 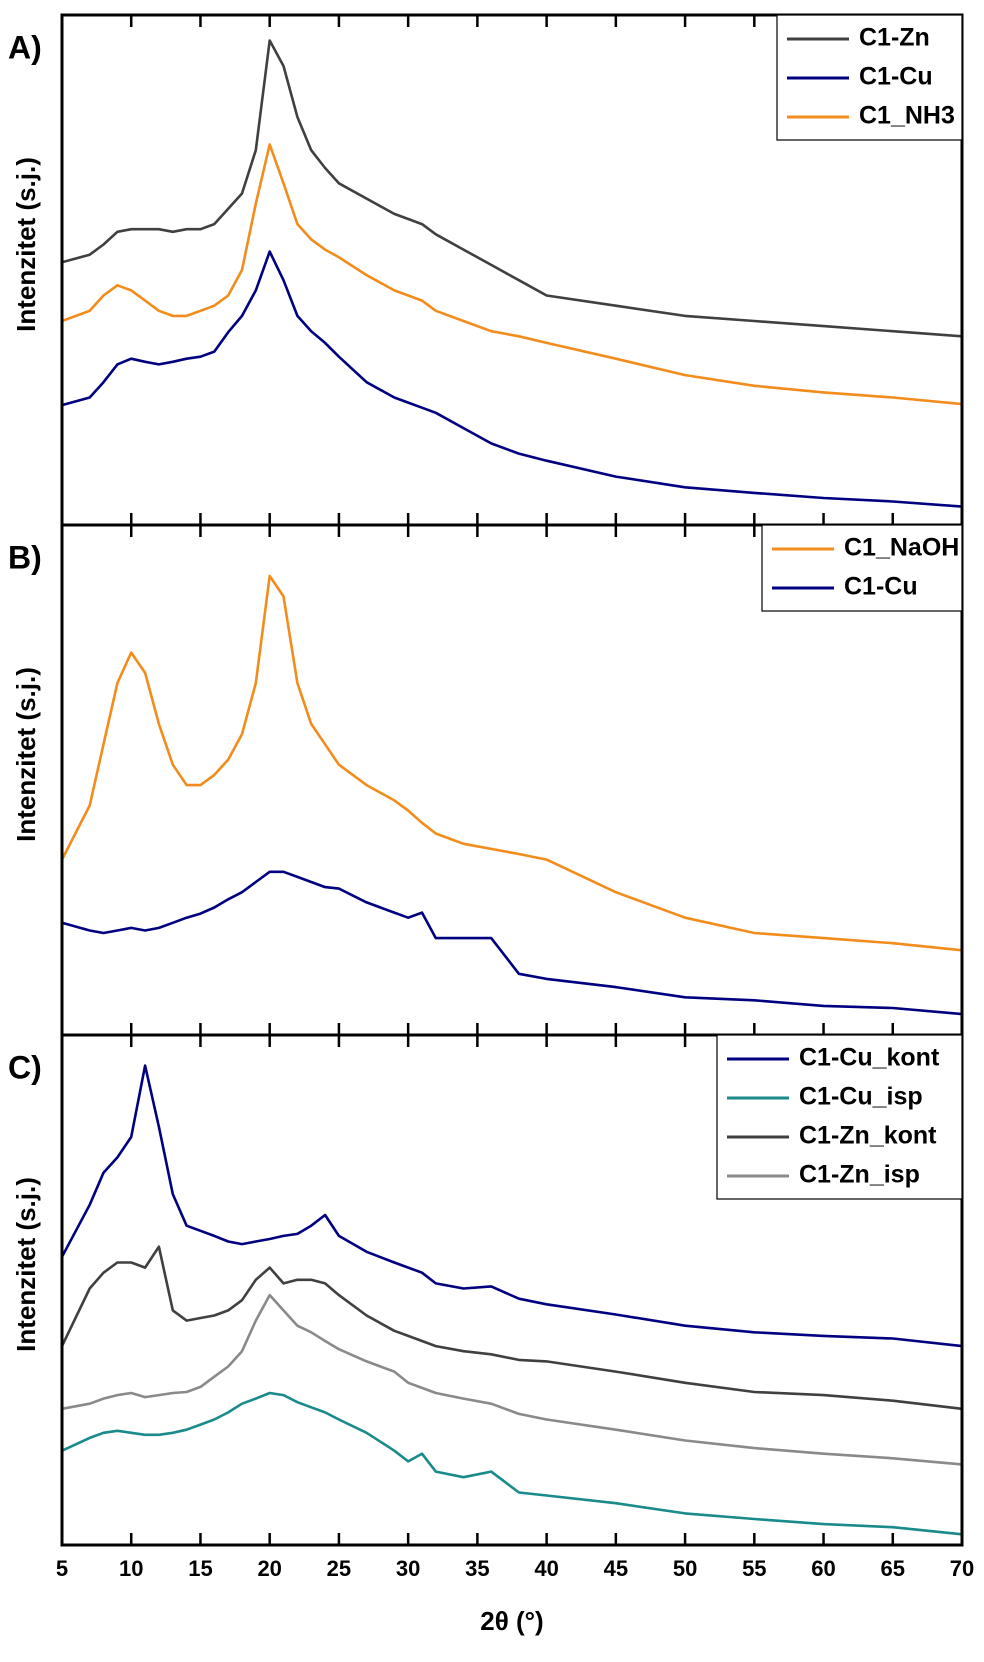 What do you see at coordinates (859, 1175) in the screenshot?
I see `legend-label: C1-Zn_isp` at bounding box center [859, 1175].